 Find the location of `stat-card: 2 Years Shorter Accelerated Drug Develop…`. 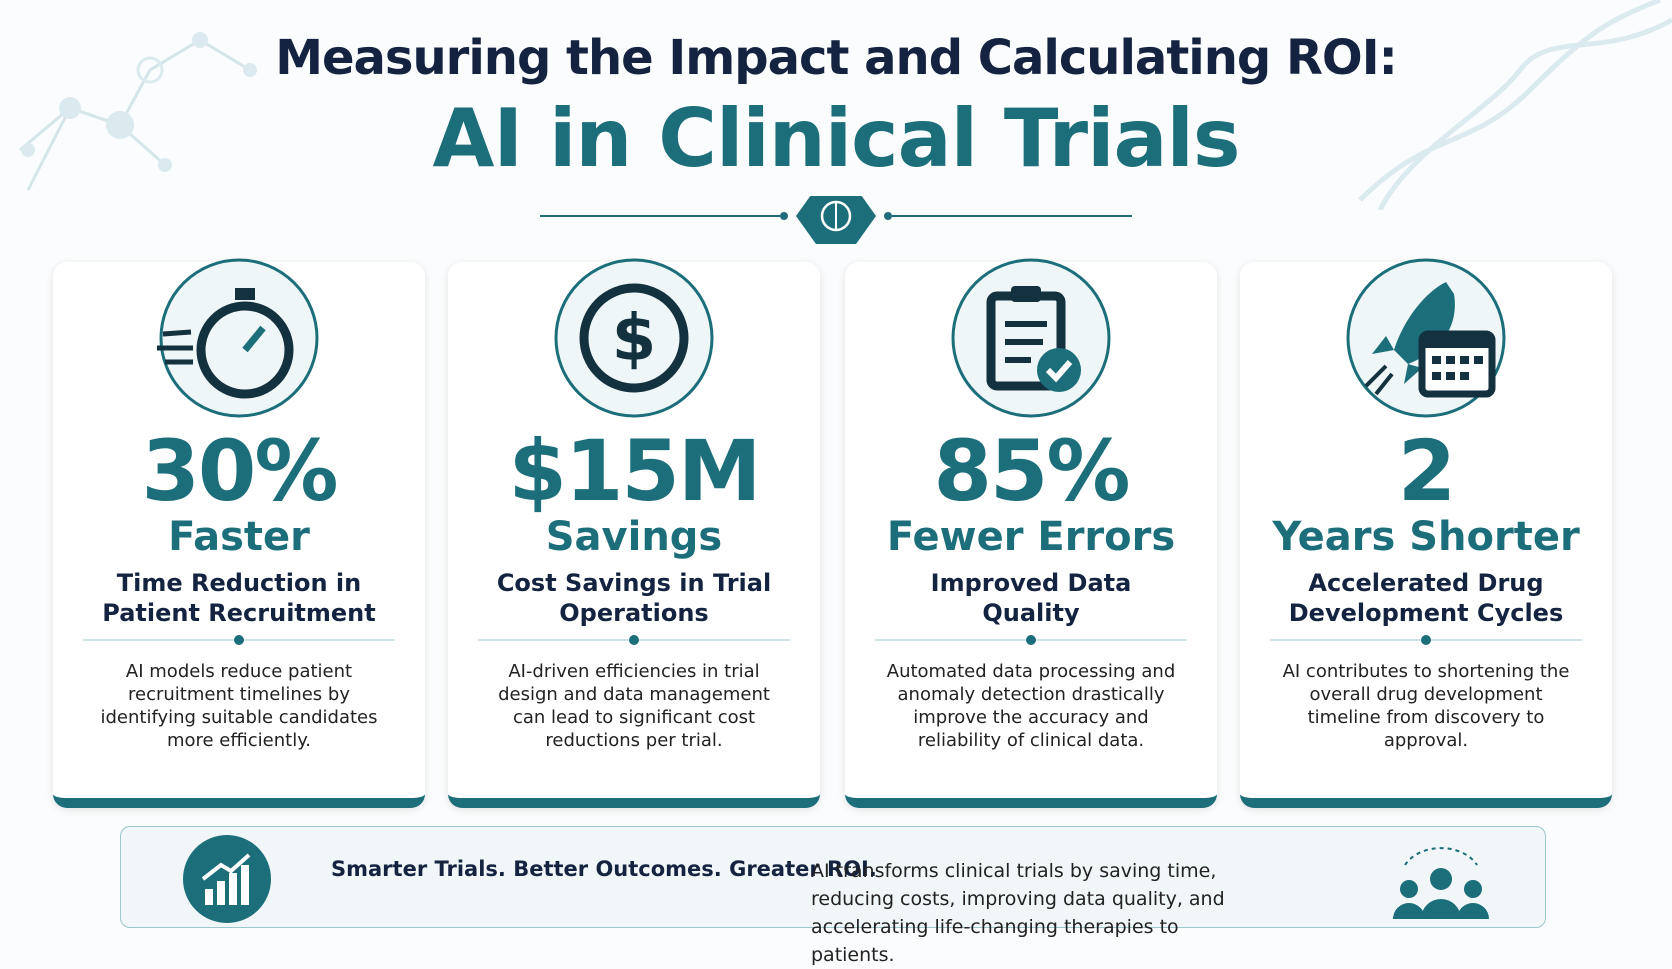

stat-card: 2 Years Shorter Accelerated Drug Develop… is located at coordinates (1426, 533).